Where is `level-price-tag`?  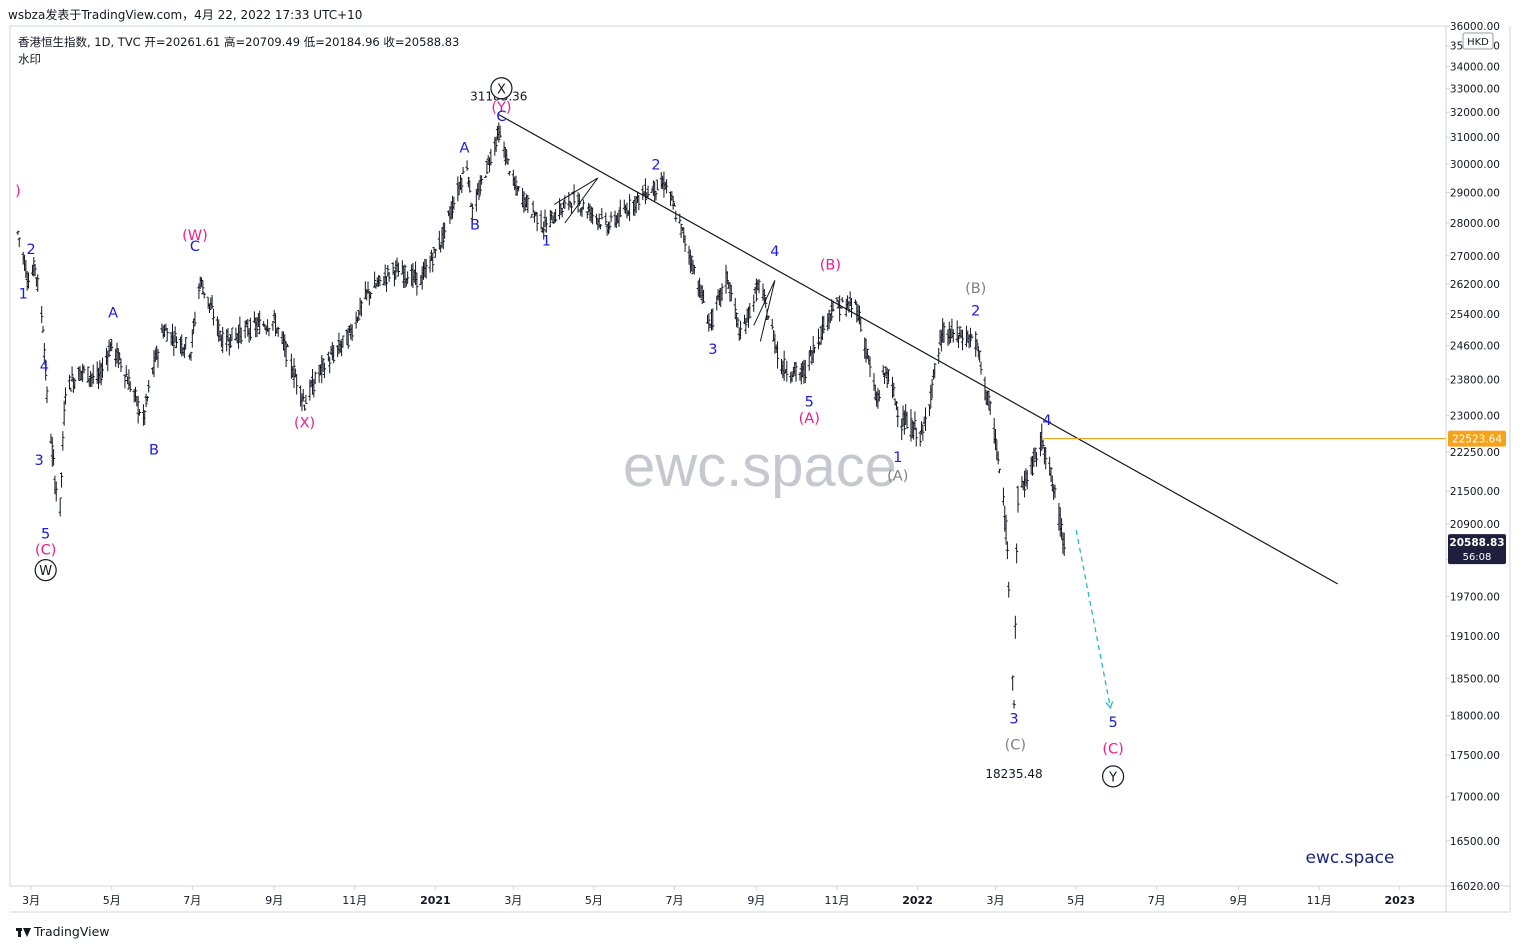
level-price-tag is located at coordinates (1477, 438).